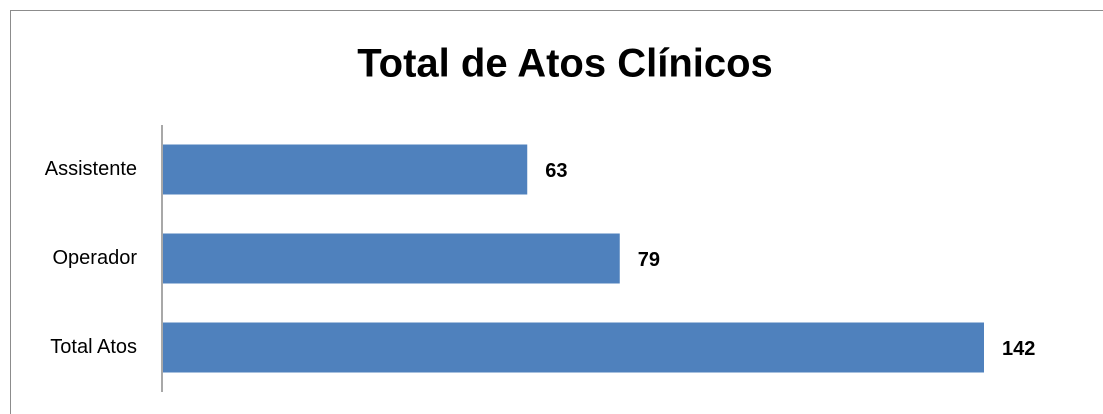  What do you see at coordinates (93, 347) in the screenshot?
I see `y-tick-label: Total Atos` at bounding box center [93, 347].